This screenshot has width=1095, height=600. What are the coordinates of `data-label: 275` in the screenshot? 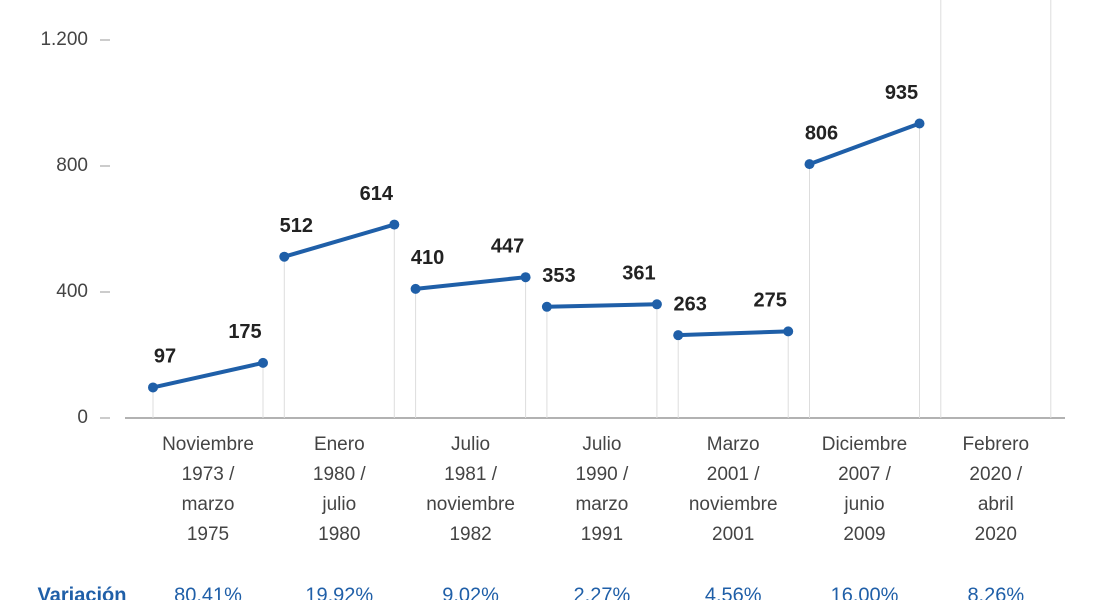 It's located at (770, 301).